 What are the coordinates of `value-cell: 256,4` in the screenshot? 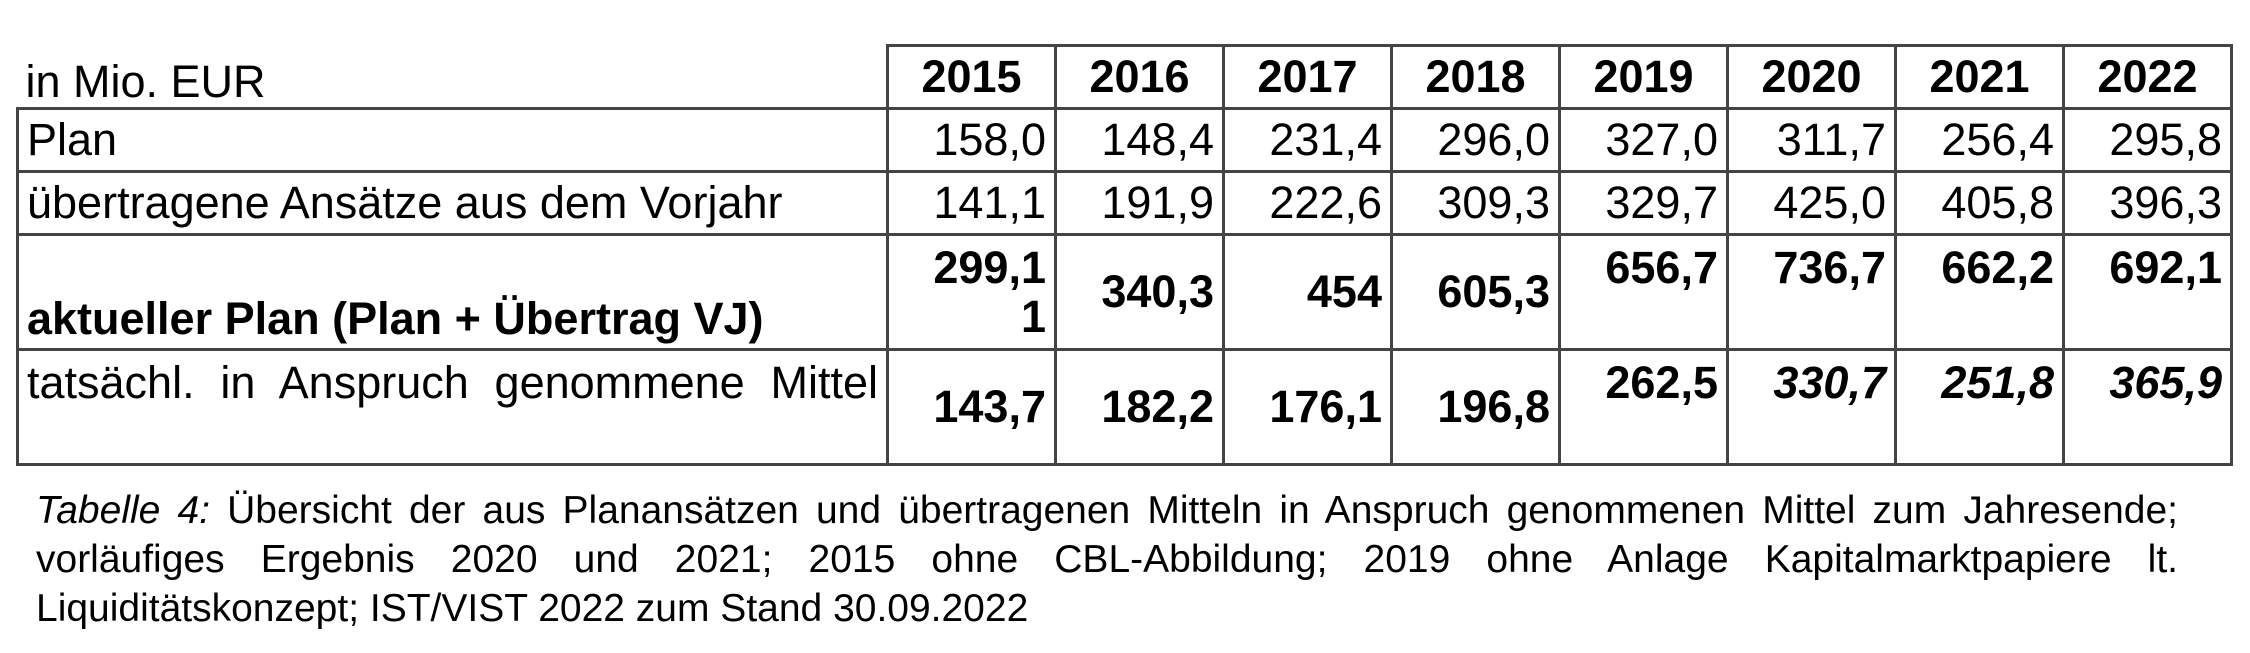 It's located at (1979, 140).